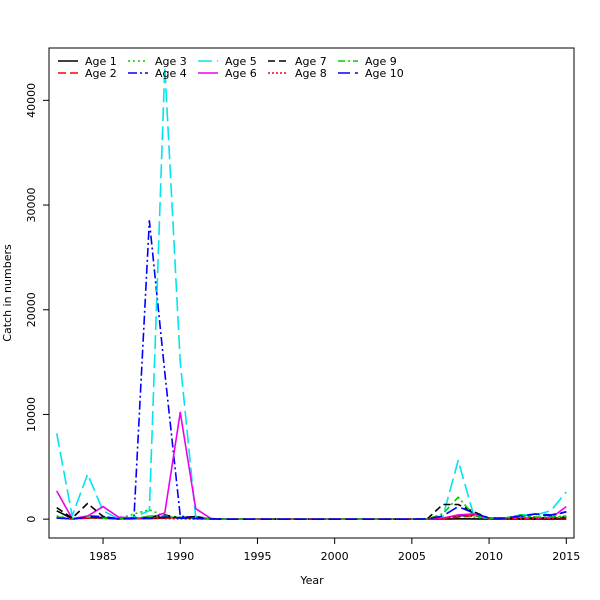 This screenshot has width=600, height=600. Describe the element at coordinates (412, 556) in the screenshot. I see `x-tick-label-2005: 2005` at that location.